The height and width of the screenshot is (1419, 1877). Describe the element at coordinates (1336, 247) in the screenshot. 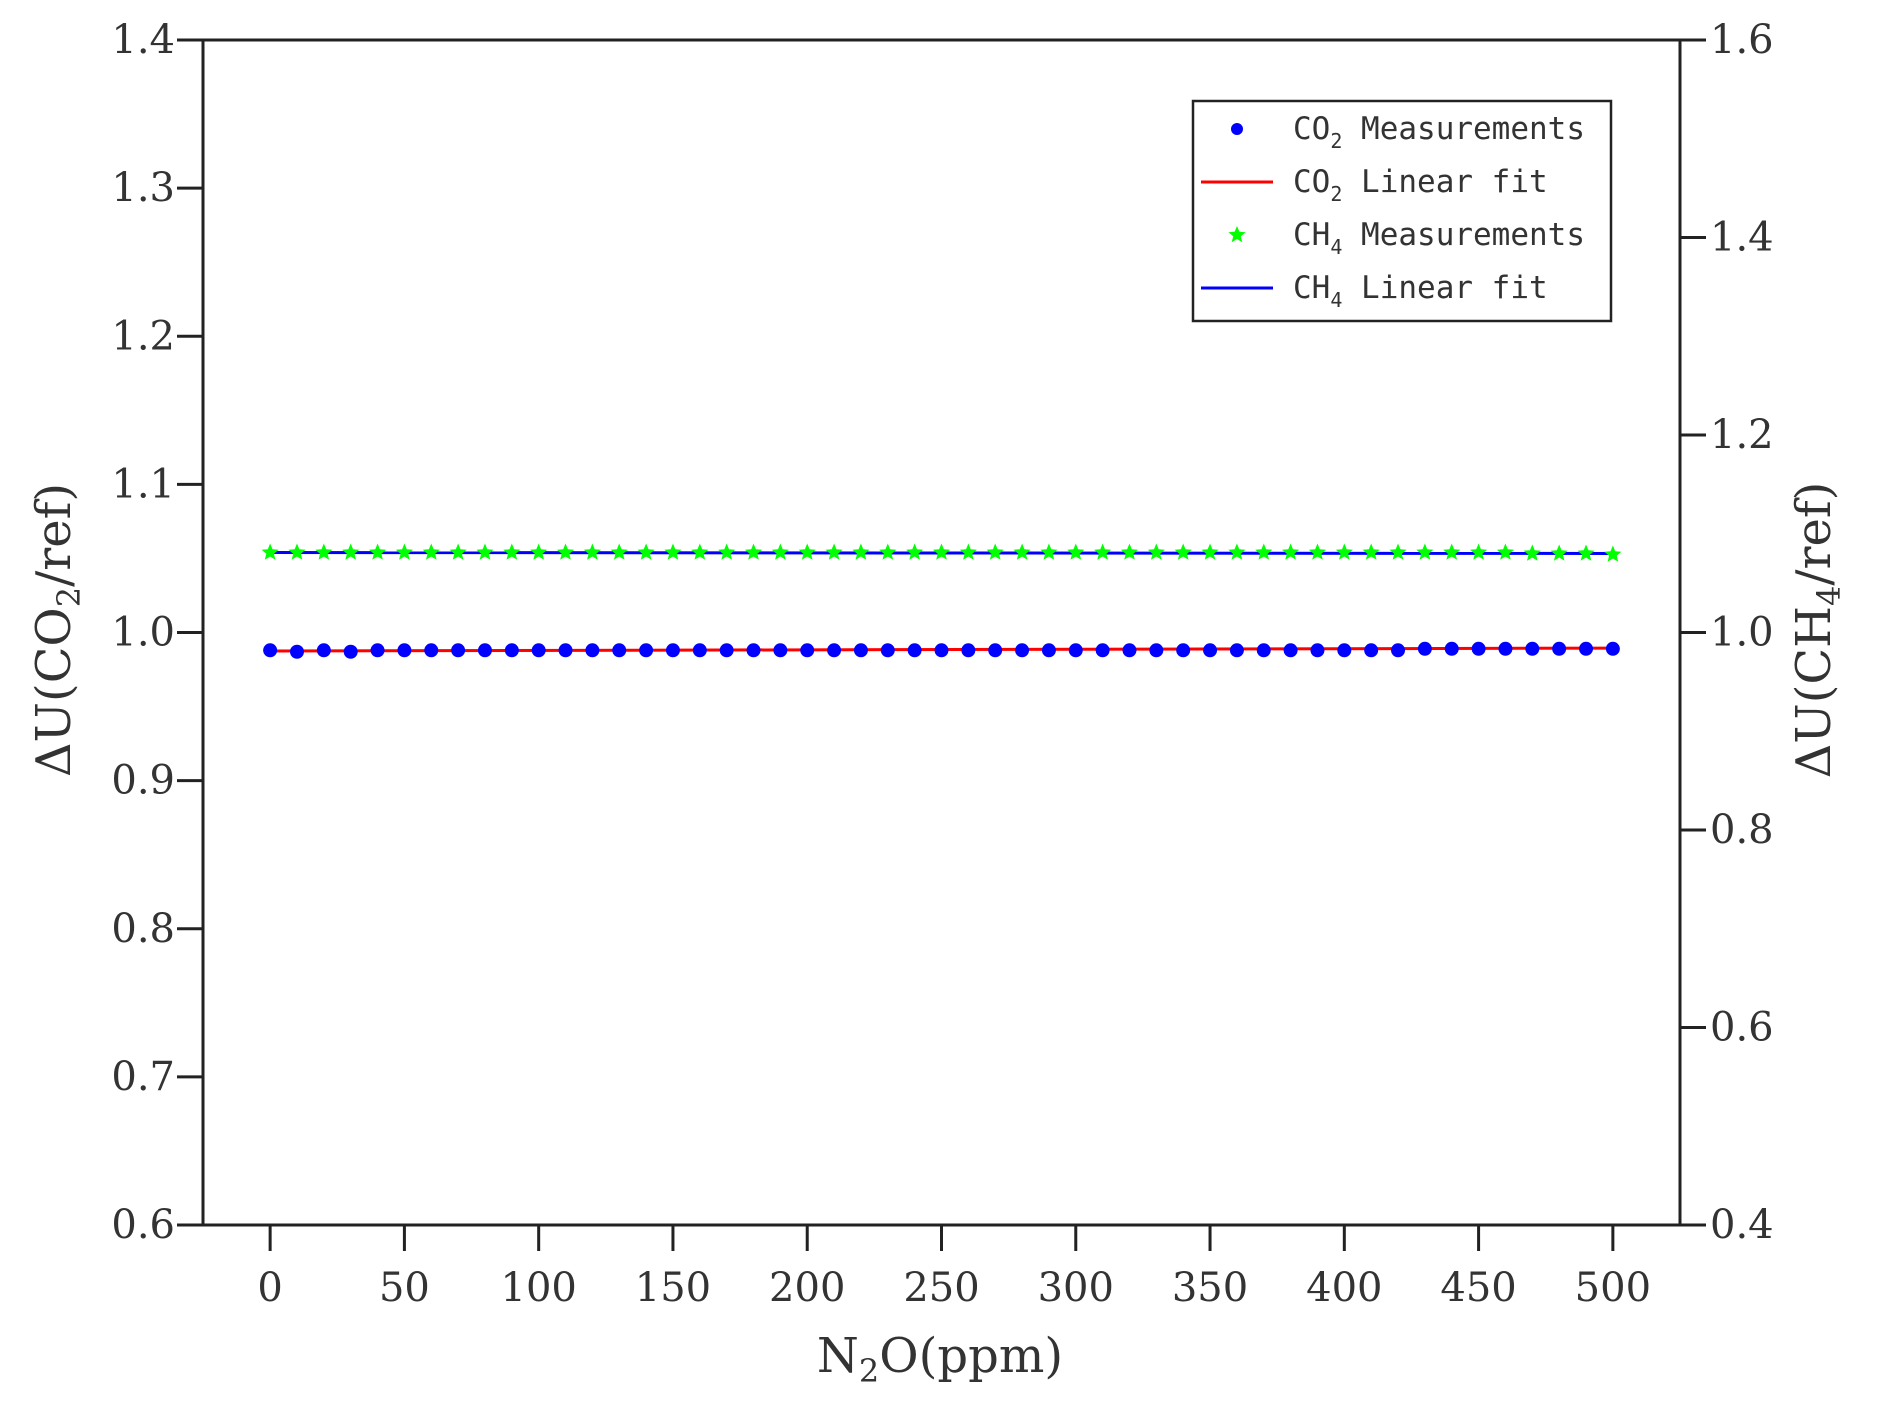

I see `legend-entry-subscript: 4` at that location.